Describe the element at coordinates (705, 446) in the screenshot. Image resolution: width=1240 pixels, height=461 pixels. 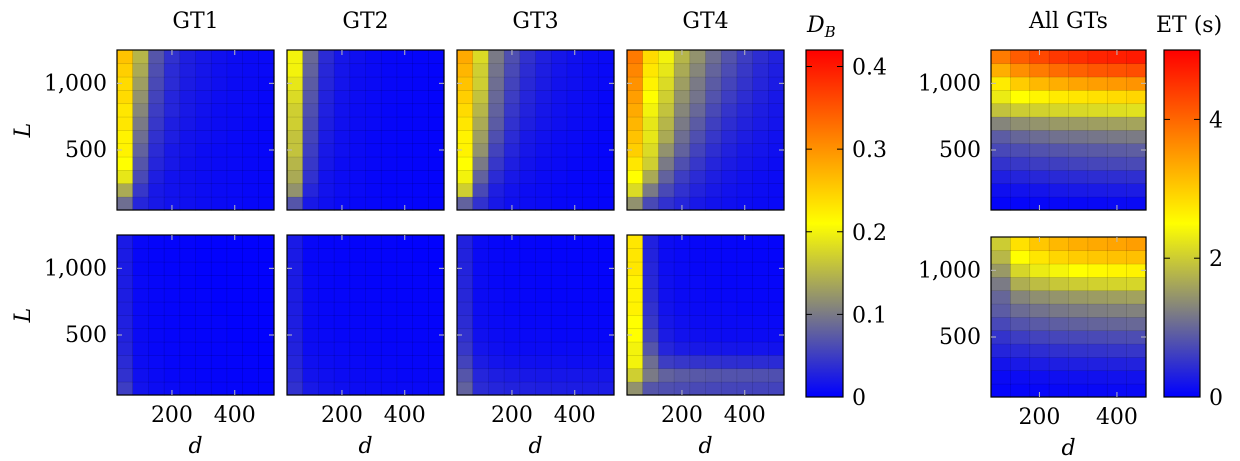
I see `x-axis-label: d` at that location.